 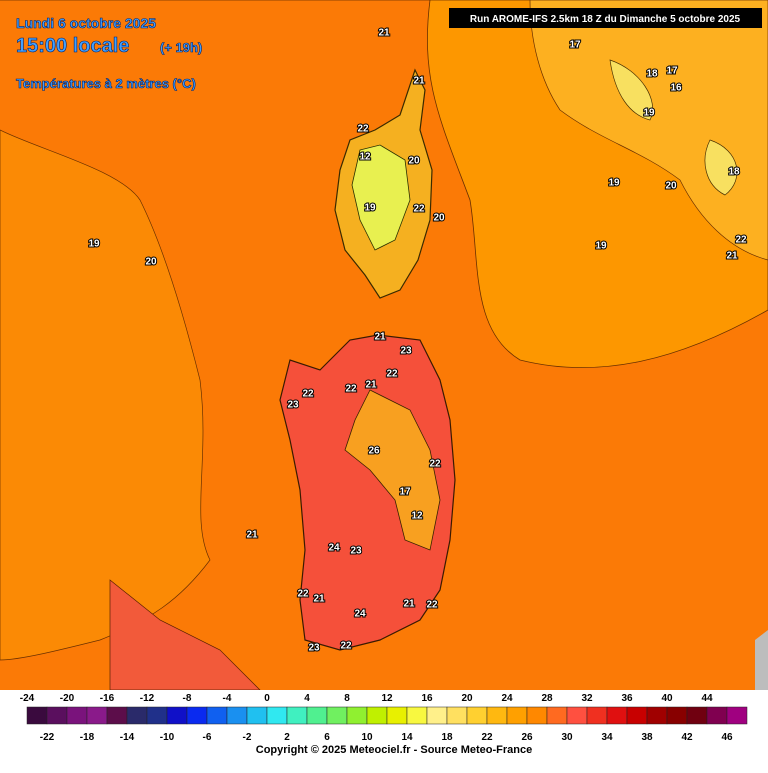 I want to click on contour-label: 26, so click(x=374, y=451).